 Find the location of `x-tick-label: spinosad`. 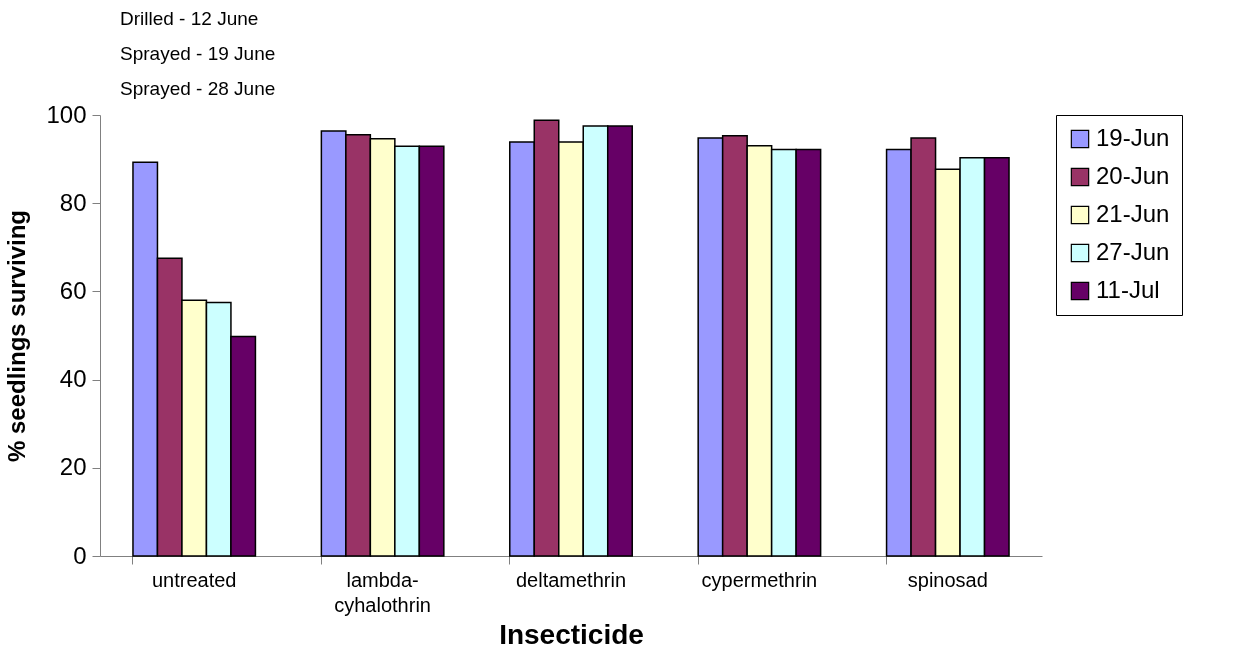

x-tick-label: spinosad is located at coordinates (947, 579).